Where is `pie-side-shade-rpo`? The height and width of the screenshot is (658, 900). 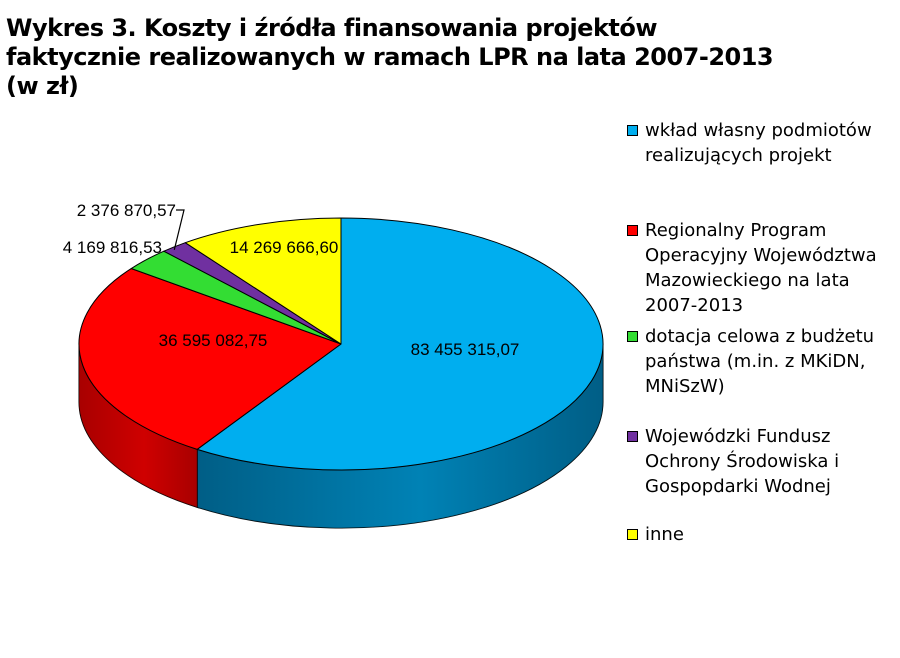 pie-side-shade-rpo is located at coordinates (138, 426).